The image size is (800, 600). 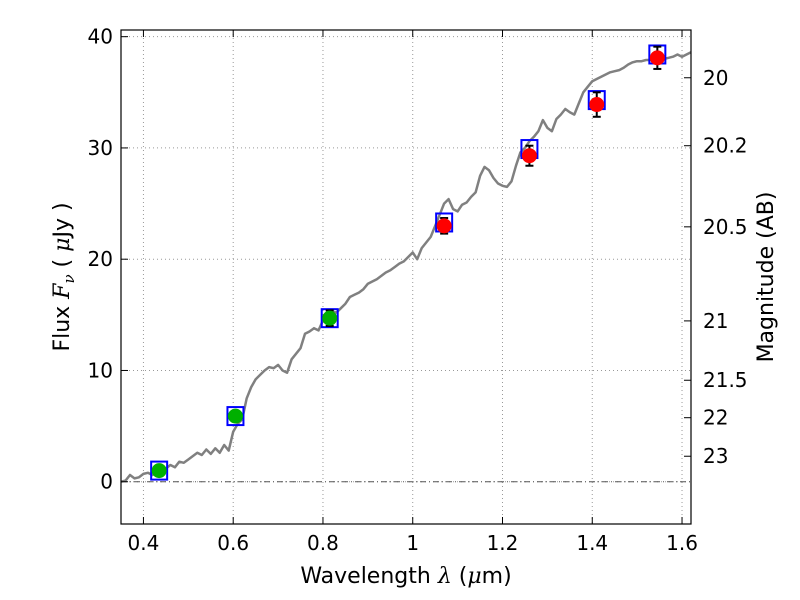 What do you see at coordinates (725, 227) in the screenshot?
I see `mag-tick-label: 20.5` at bounding box center [725, 227].